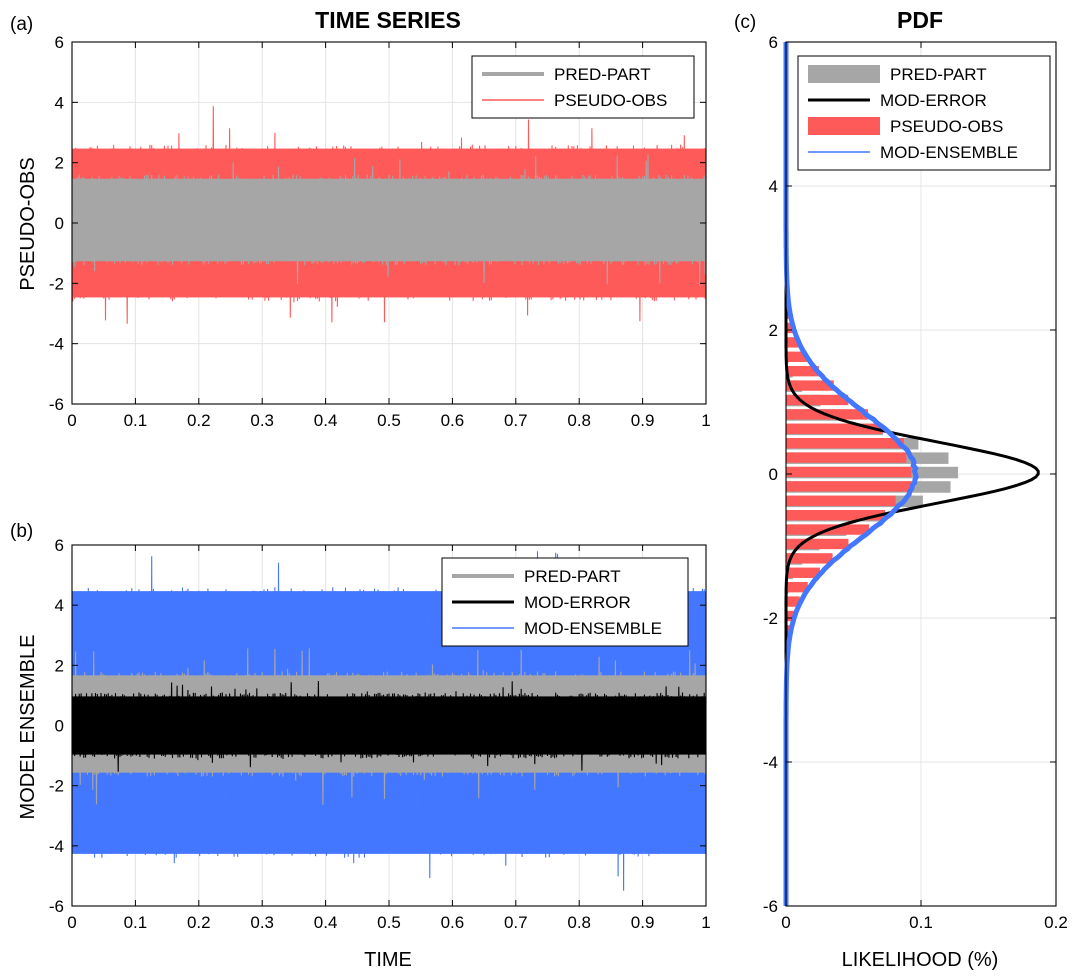 The width and height of the screenshot is (1089, 979). What do you see at coordinates (59, 605) in the screenshot?
I see `y-tick-label-b: 4` at bounding box center [59, 605].